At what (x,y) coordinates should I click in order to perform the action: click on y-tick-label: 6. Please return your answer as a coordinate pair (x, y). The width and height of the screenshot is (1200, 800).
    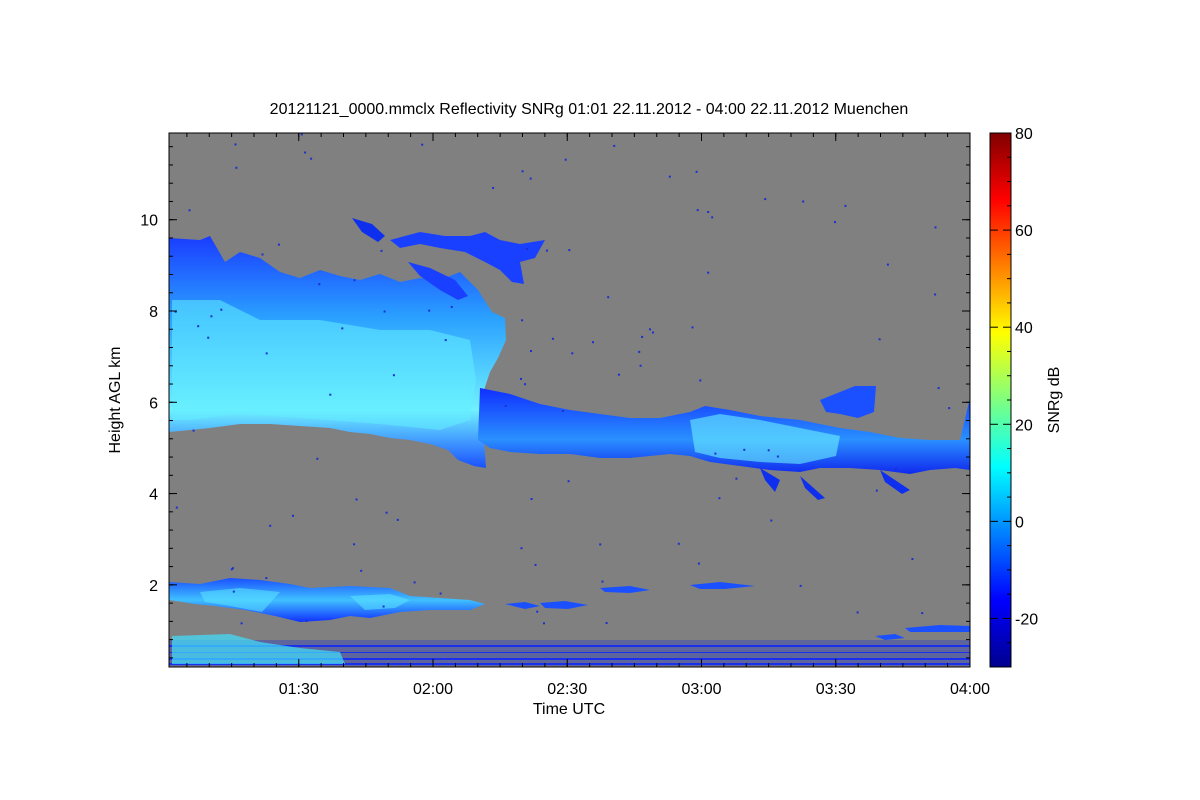
    Looking at the image, I should click on (153, 403).